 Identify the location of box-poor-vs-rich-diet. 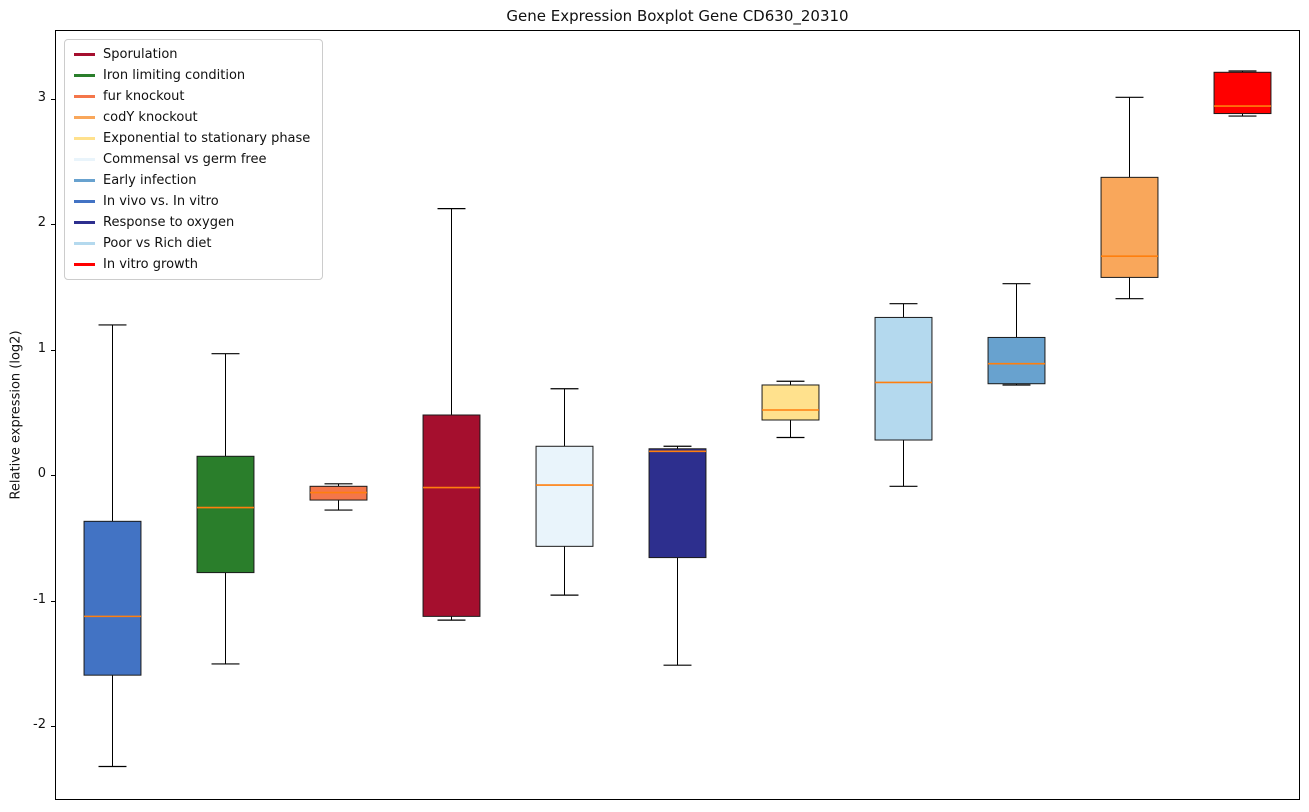
(903, 395).